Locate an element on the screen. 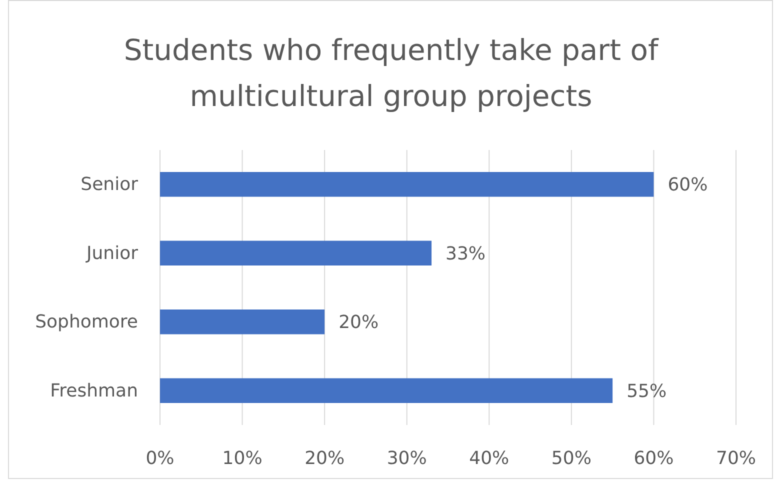 The image size is (774, 481). data-label: 33% is located at coordinates (466, 253).